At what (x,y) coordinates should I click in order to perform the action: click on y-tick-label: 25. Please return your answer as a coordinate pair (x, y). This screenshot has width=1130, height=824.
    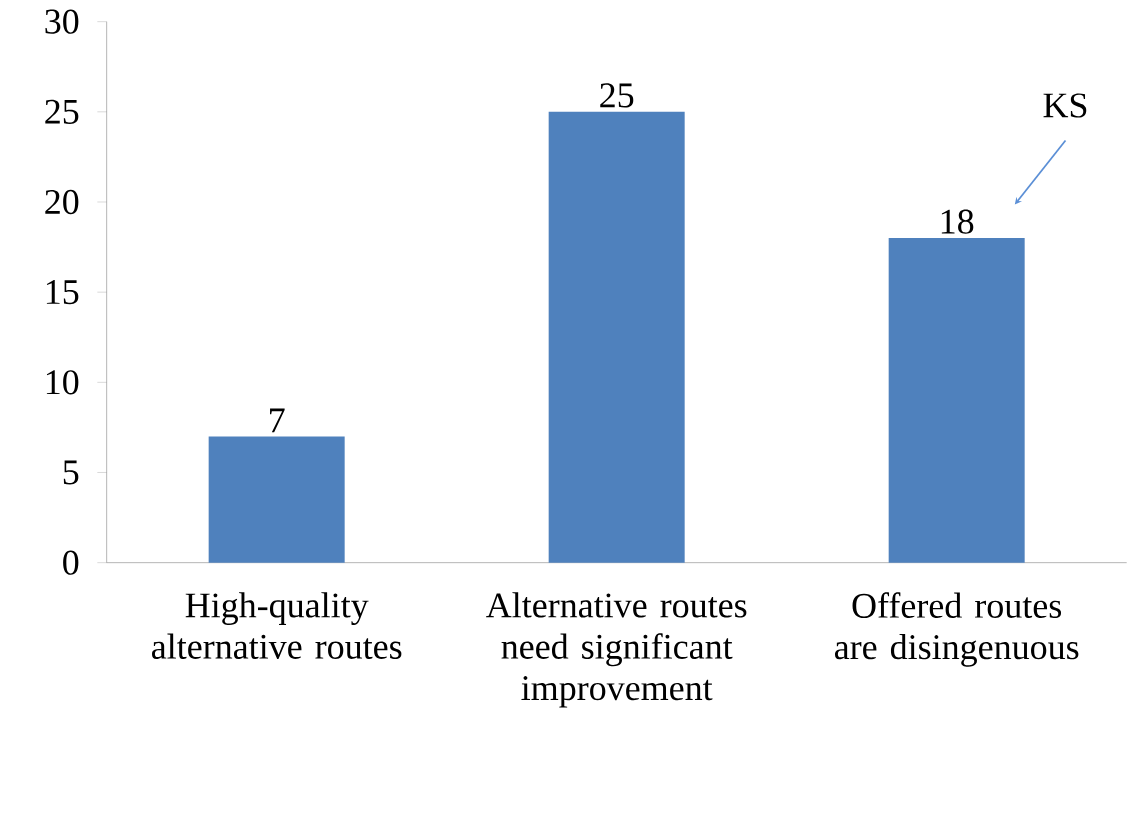
    Looking at the image, I should click on (62, 111).